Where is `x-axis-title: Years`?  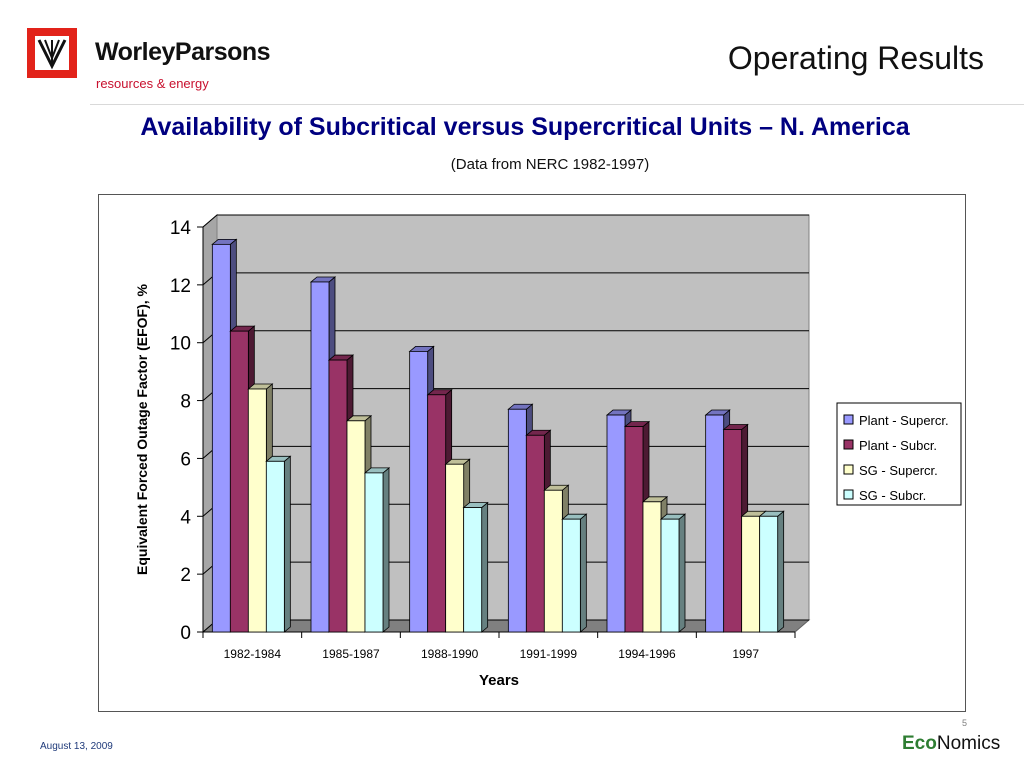
x-axis-title: Years is located at coordinates (499, 680).